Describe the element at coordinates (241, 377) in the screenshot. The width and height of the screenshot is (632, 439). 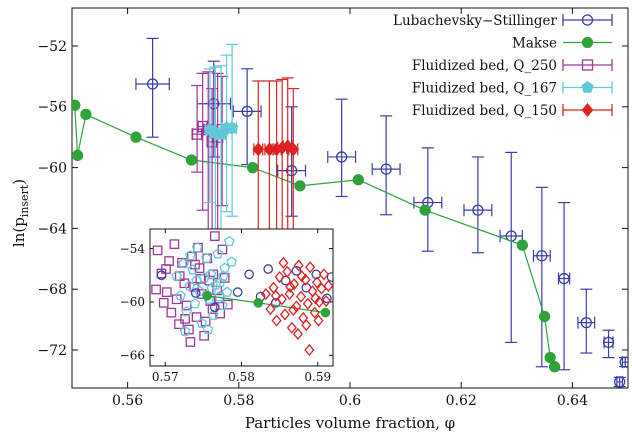
I see `inset-x-tick-label: 0.58` at that location.